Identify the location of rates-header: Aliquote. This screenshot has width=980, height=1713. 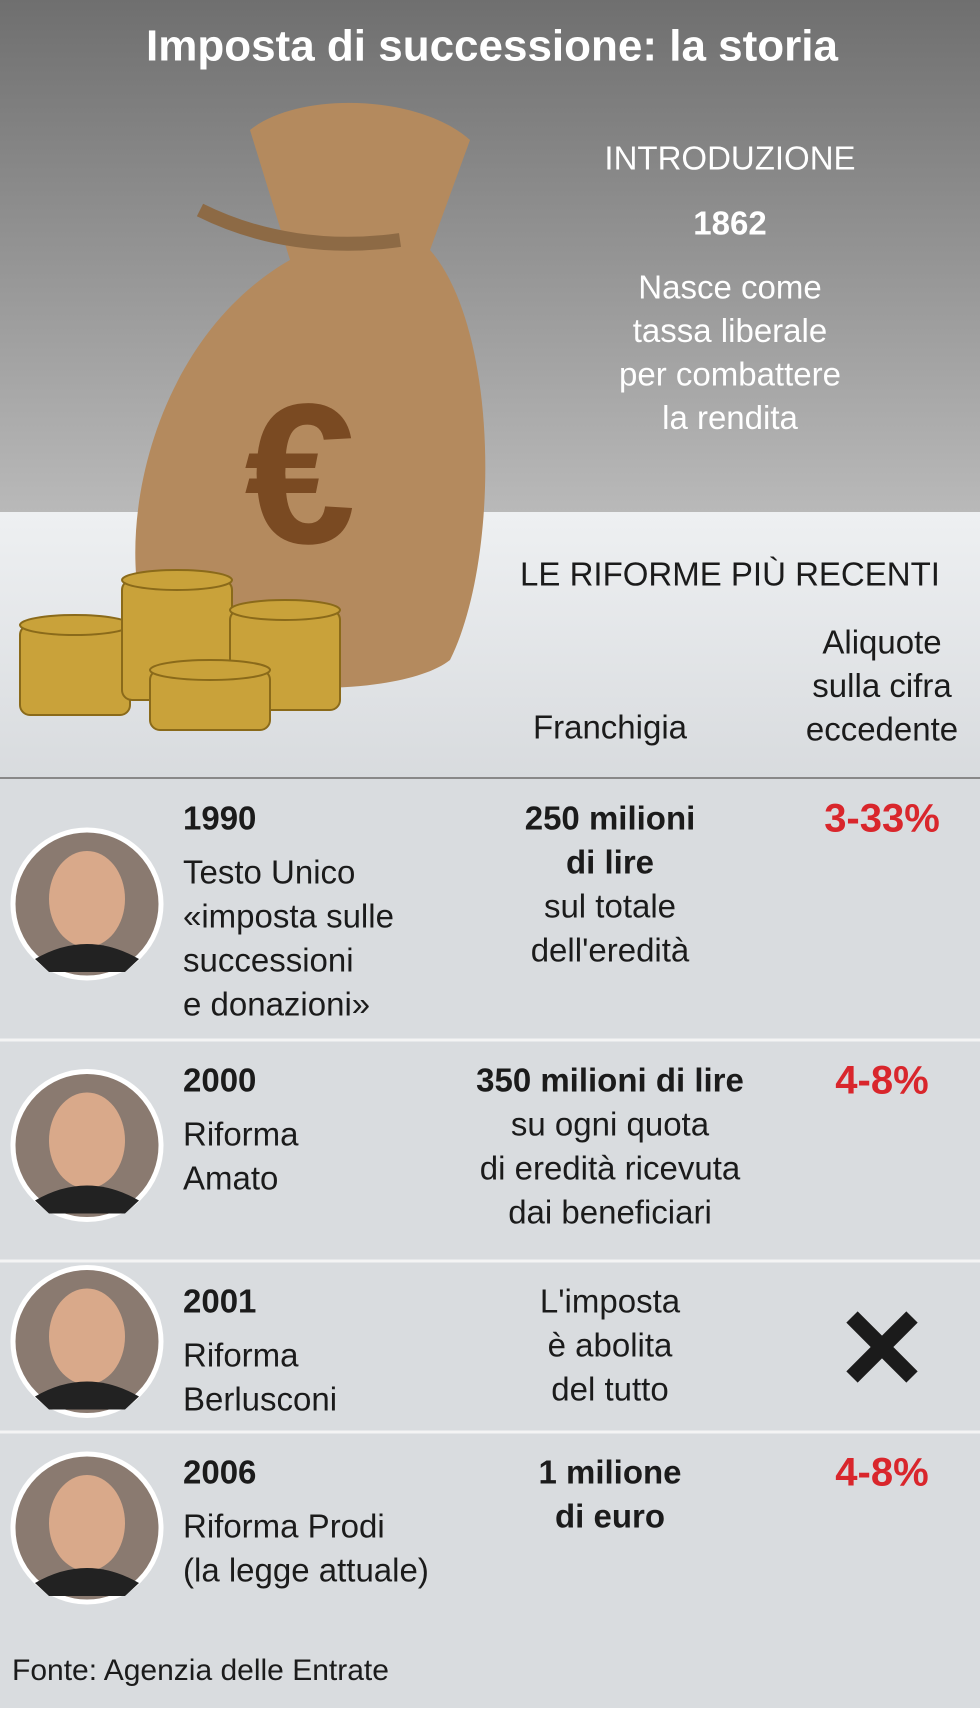
(881, 642).